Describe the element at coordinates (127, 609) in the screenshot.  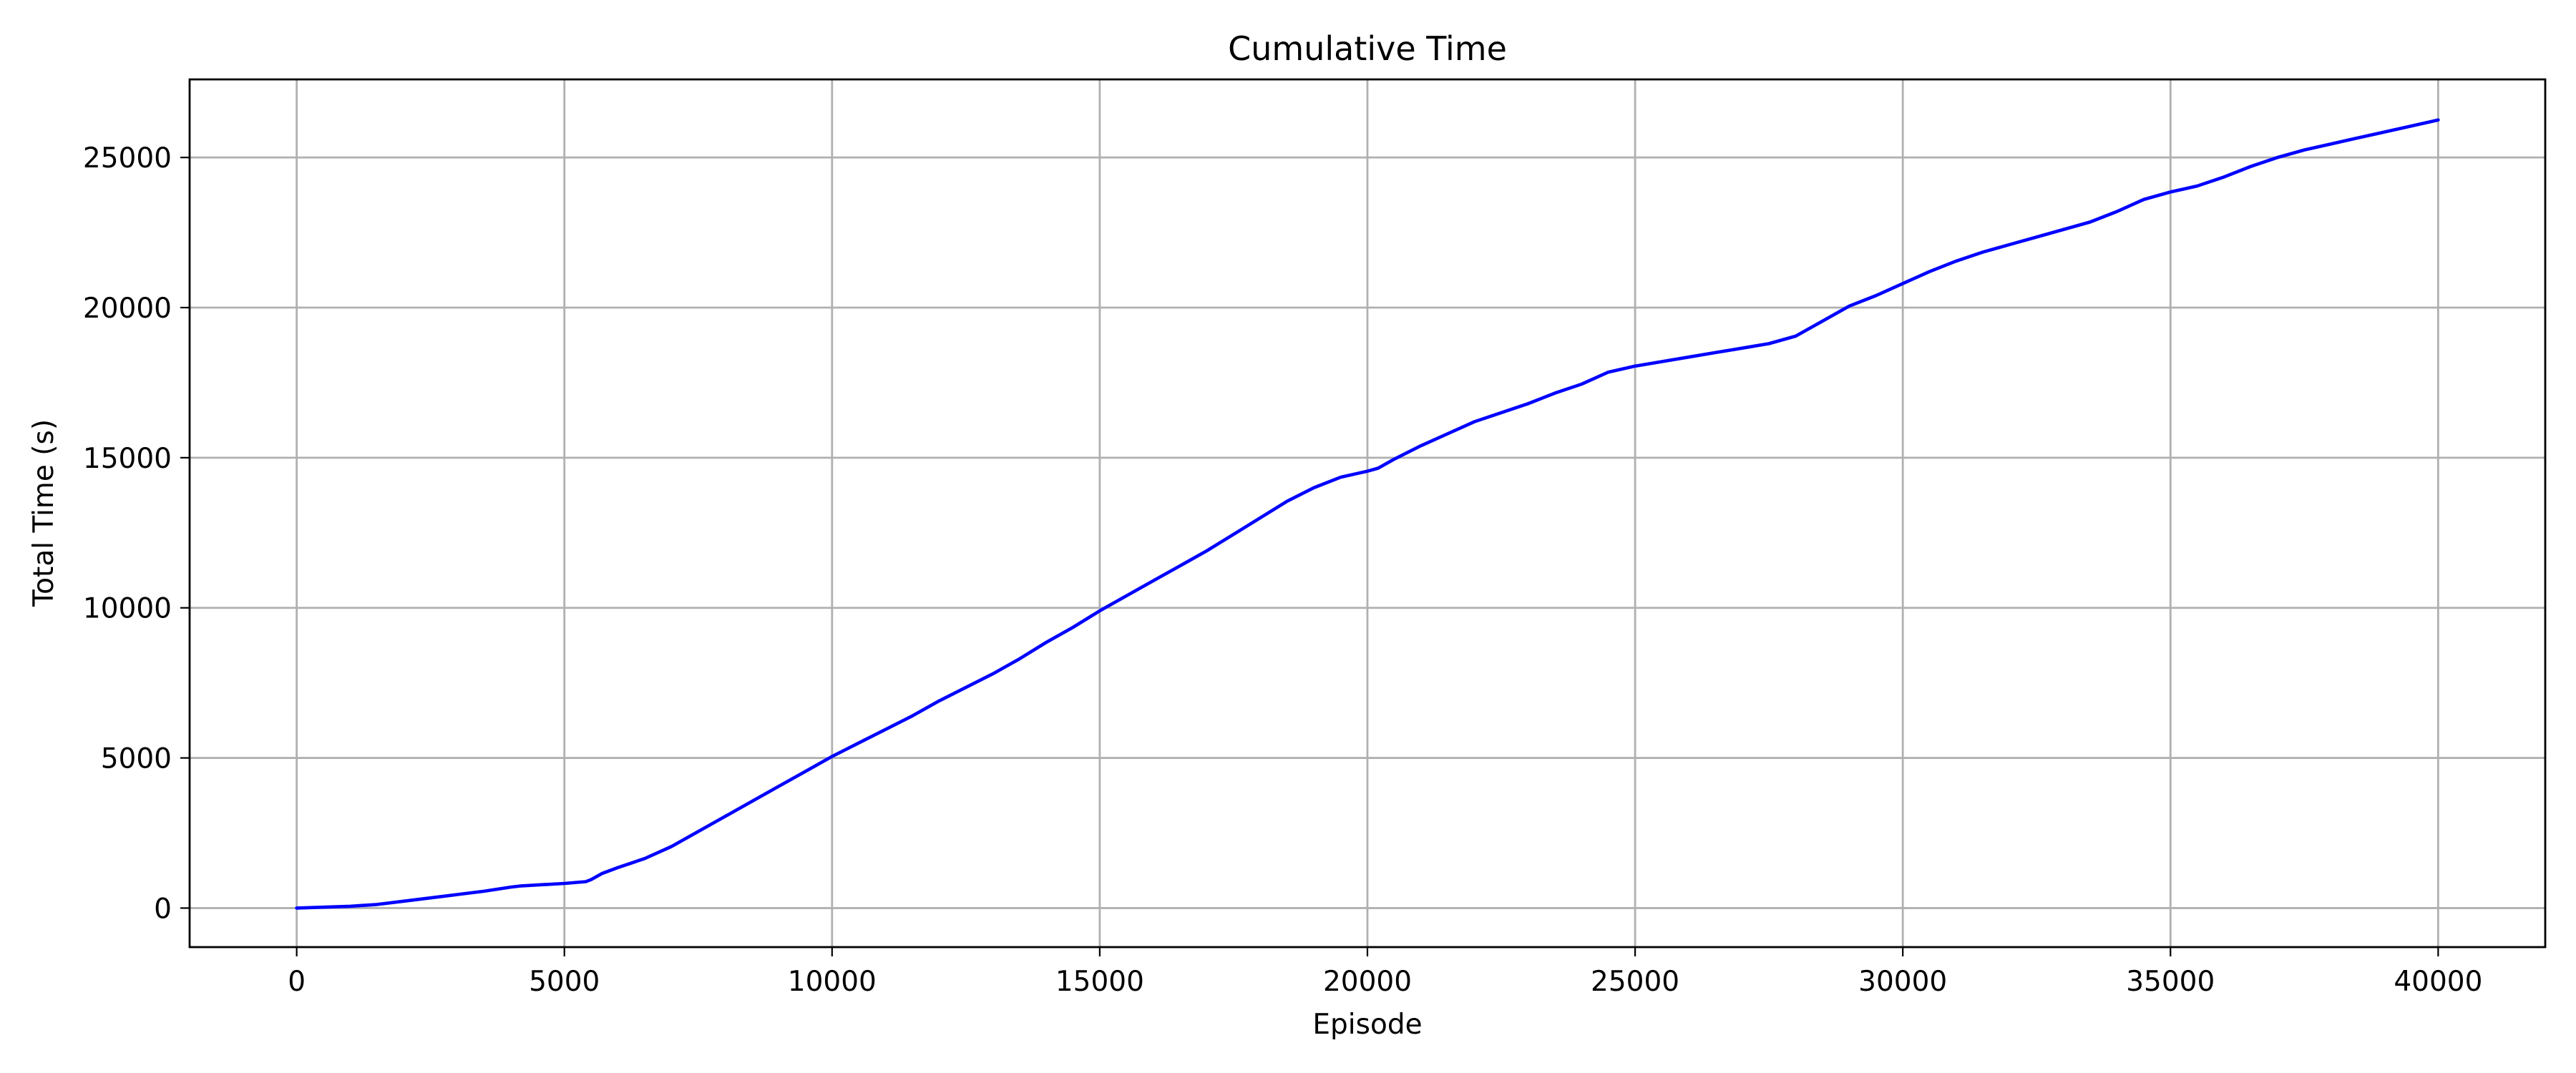
I see `y-tick-label: 10000` at that location.